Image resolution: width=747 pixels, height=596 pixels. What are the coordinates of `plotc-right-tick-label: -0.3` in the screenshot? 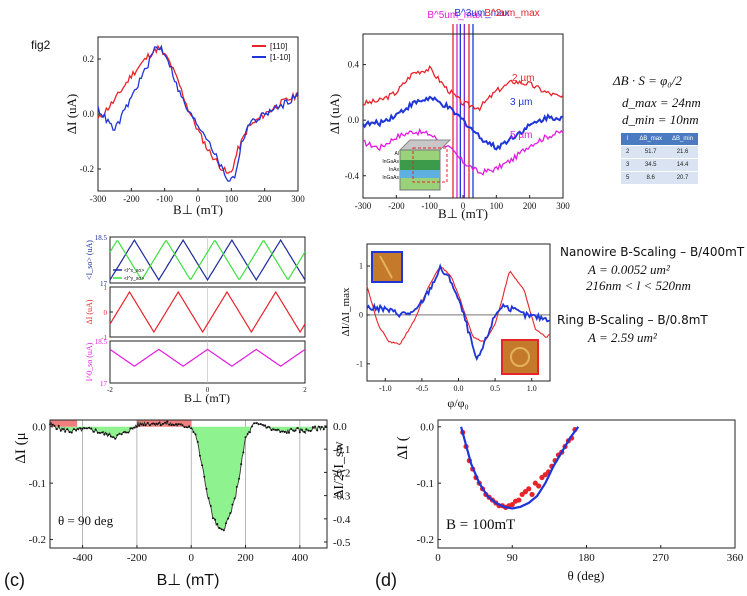 It's located at (342, 497).